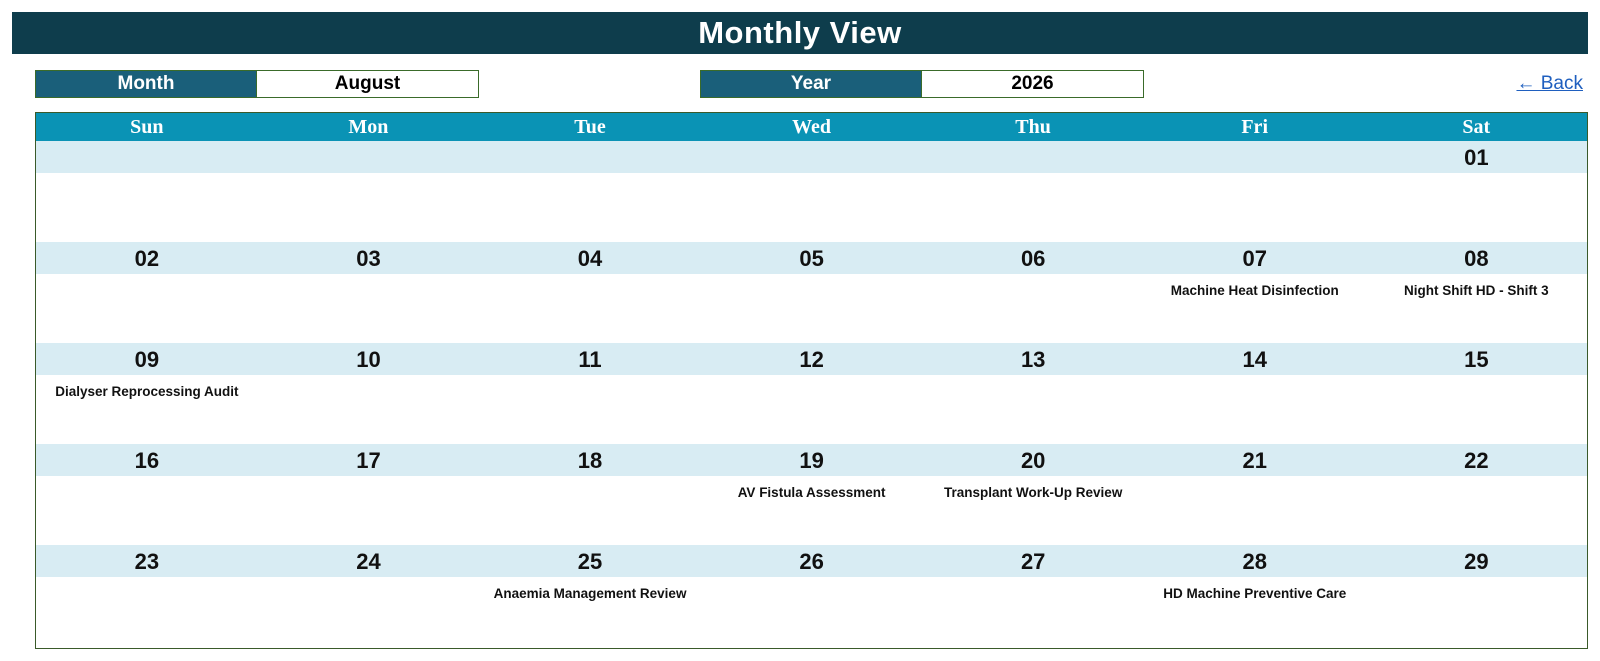 This screenshot has width=1600, height=661. I want to click on calendar-day-cell: 17, so click(369, 494).